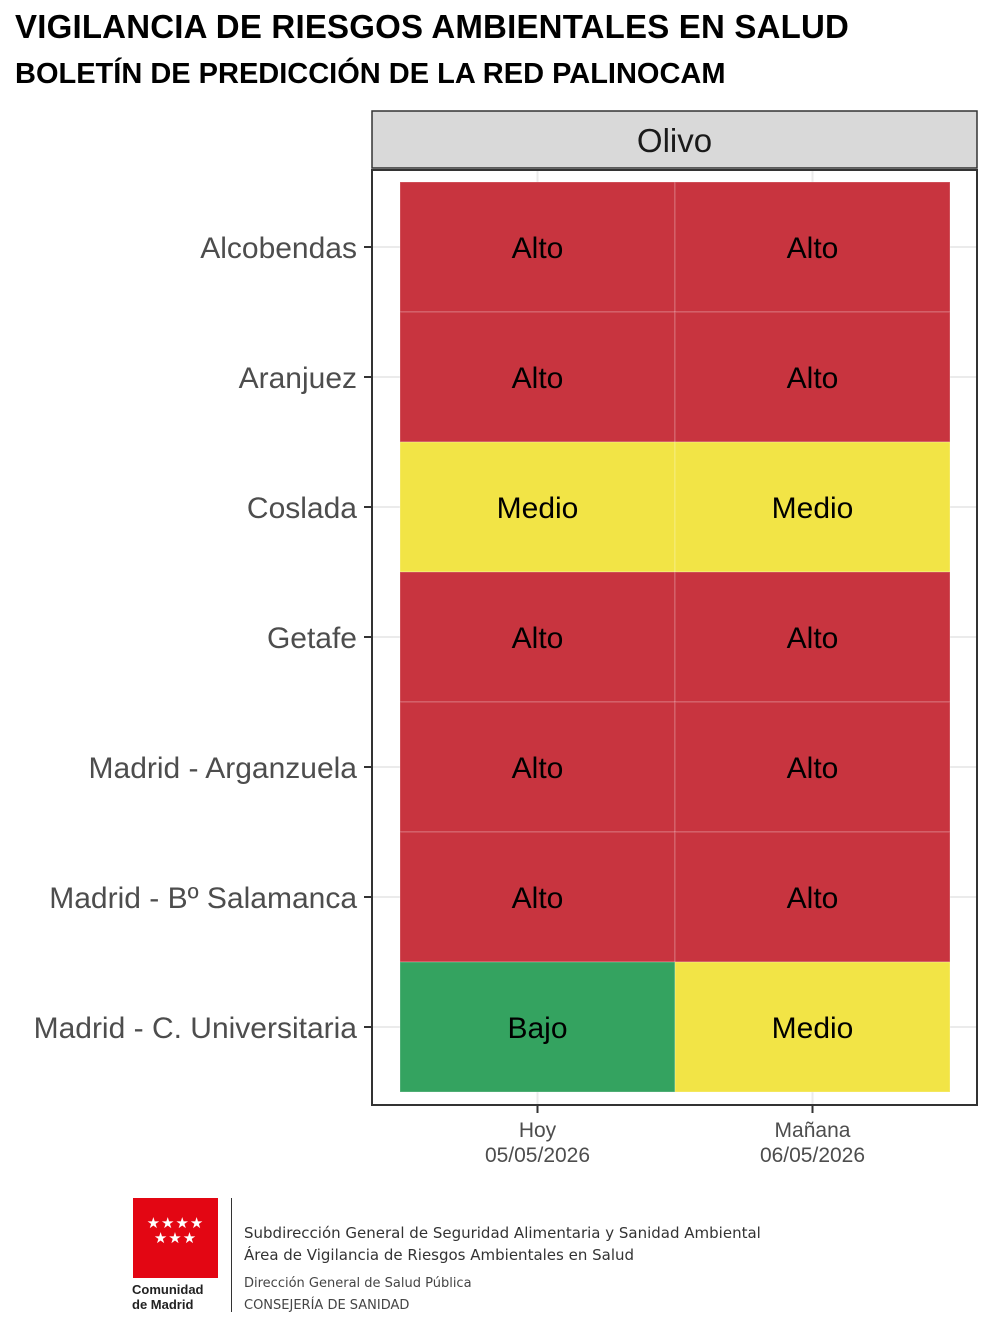  I want to click on cell-label: Bajo, so click(537, 1028).